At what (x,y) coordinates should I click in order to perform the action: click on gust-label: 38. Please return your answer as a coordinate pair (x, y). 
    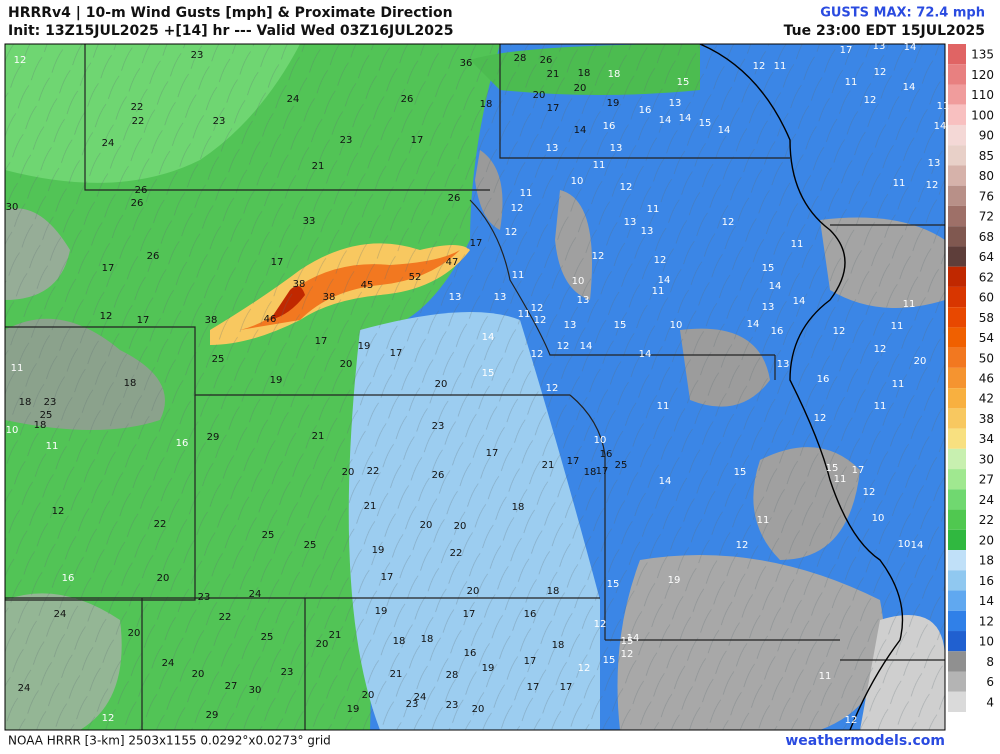
    Looking at the image, I should click on (329, 297).